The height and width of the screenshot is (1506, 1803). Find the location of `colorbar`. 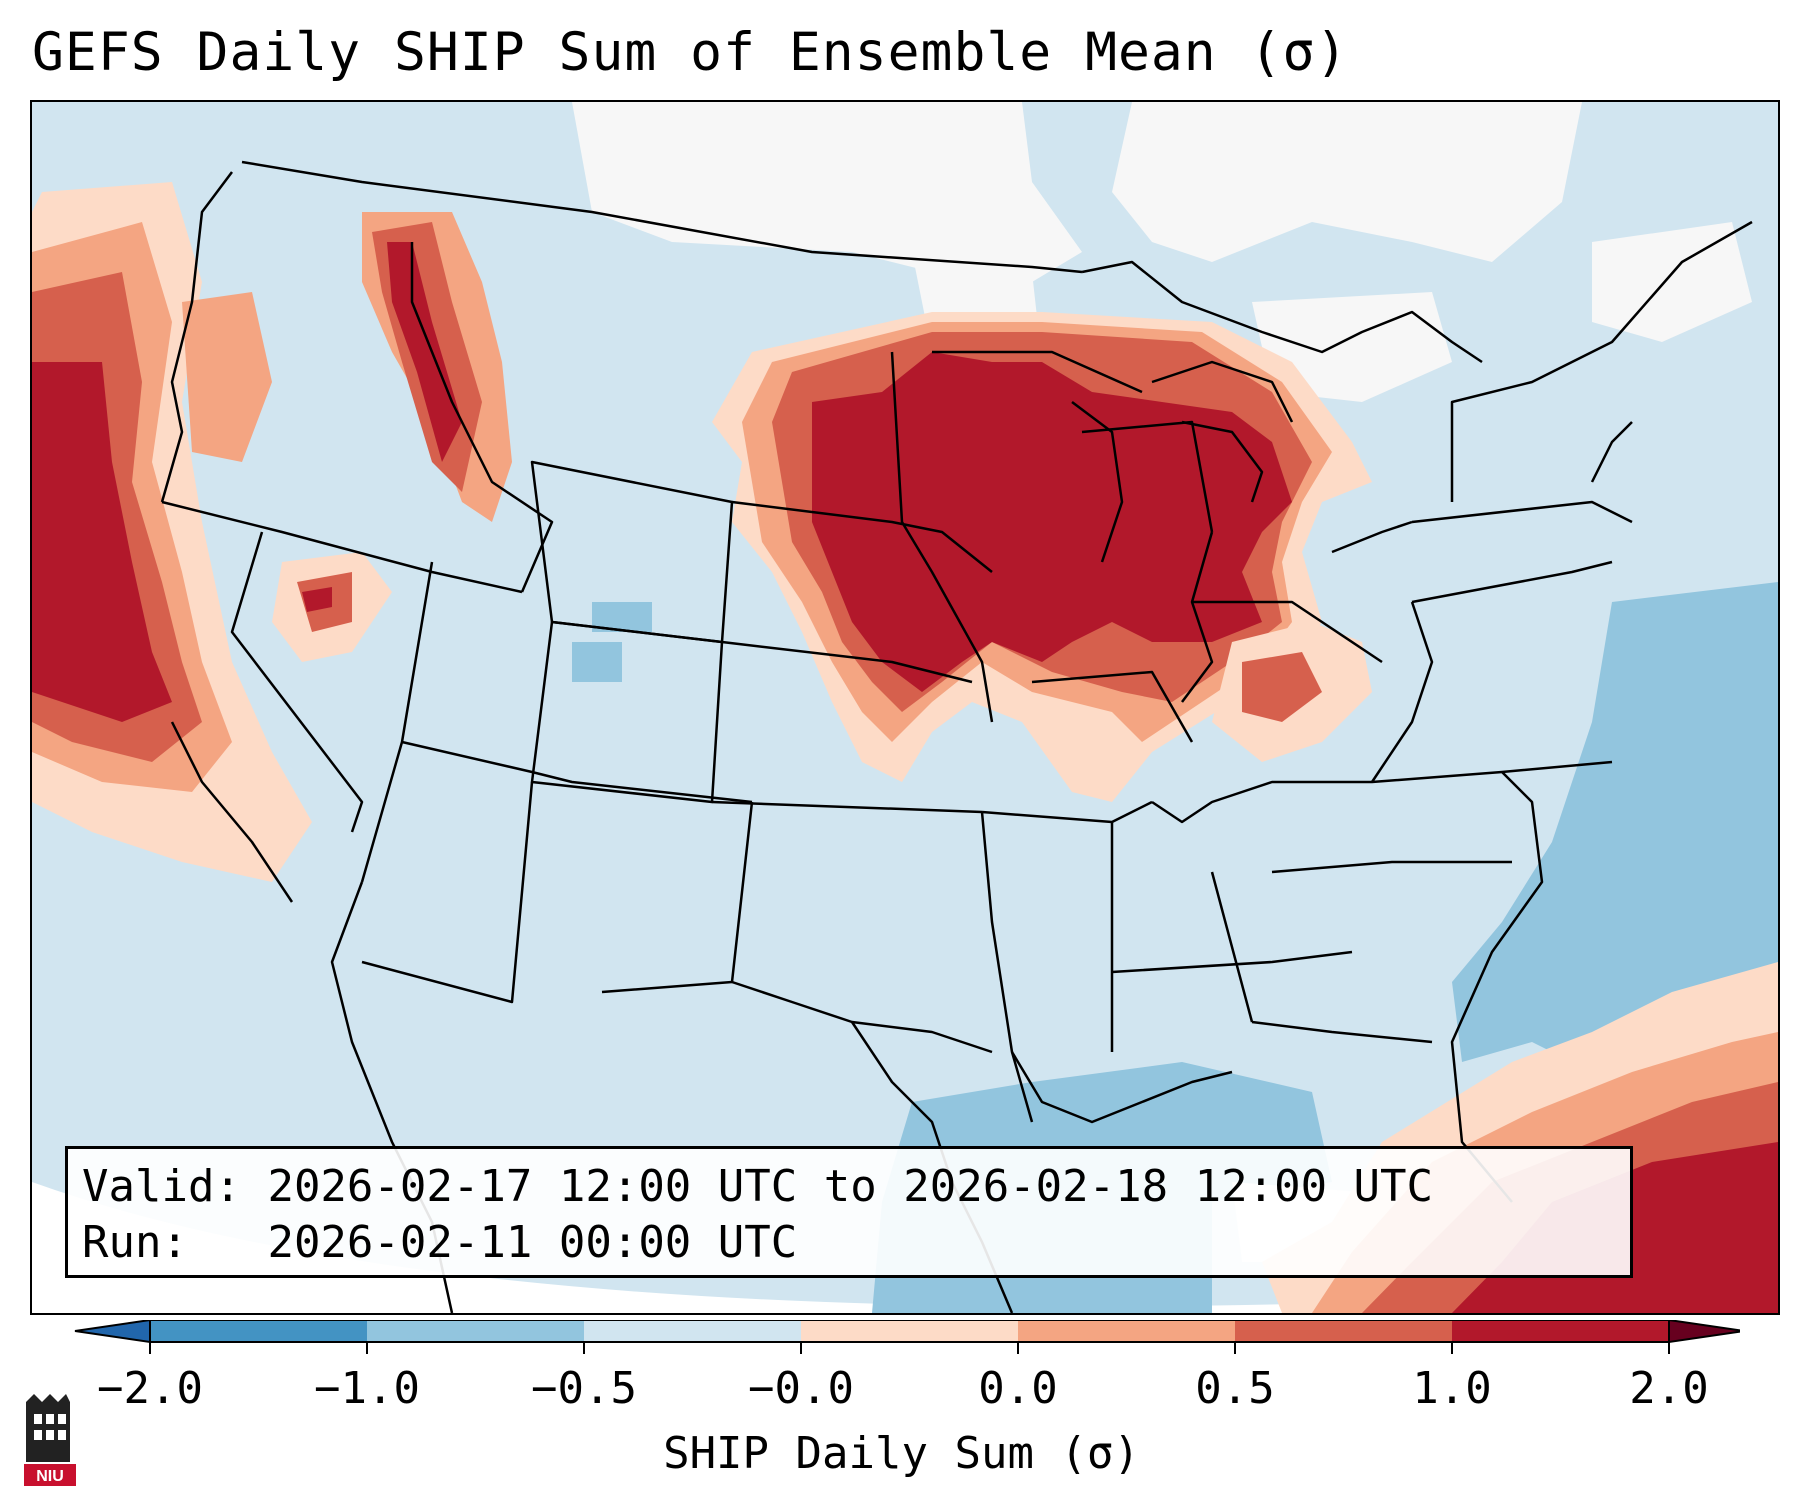

colorbar is located at coordinates (907, 1337).